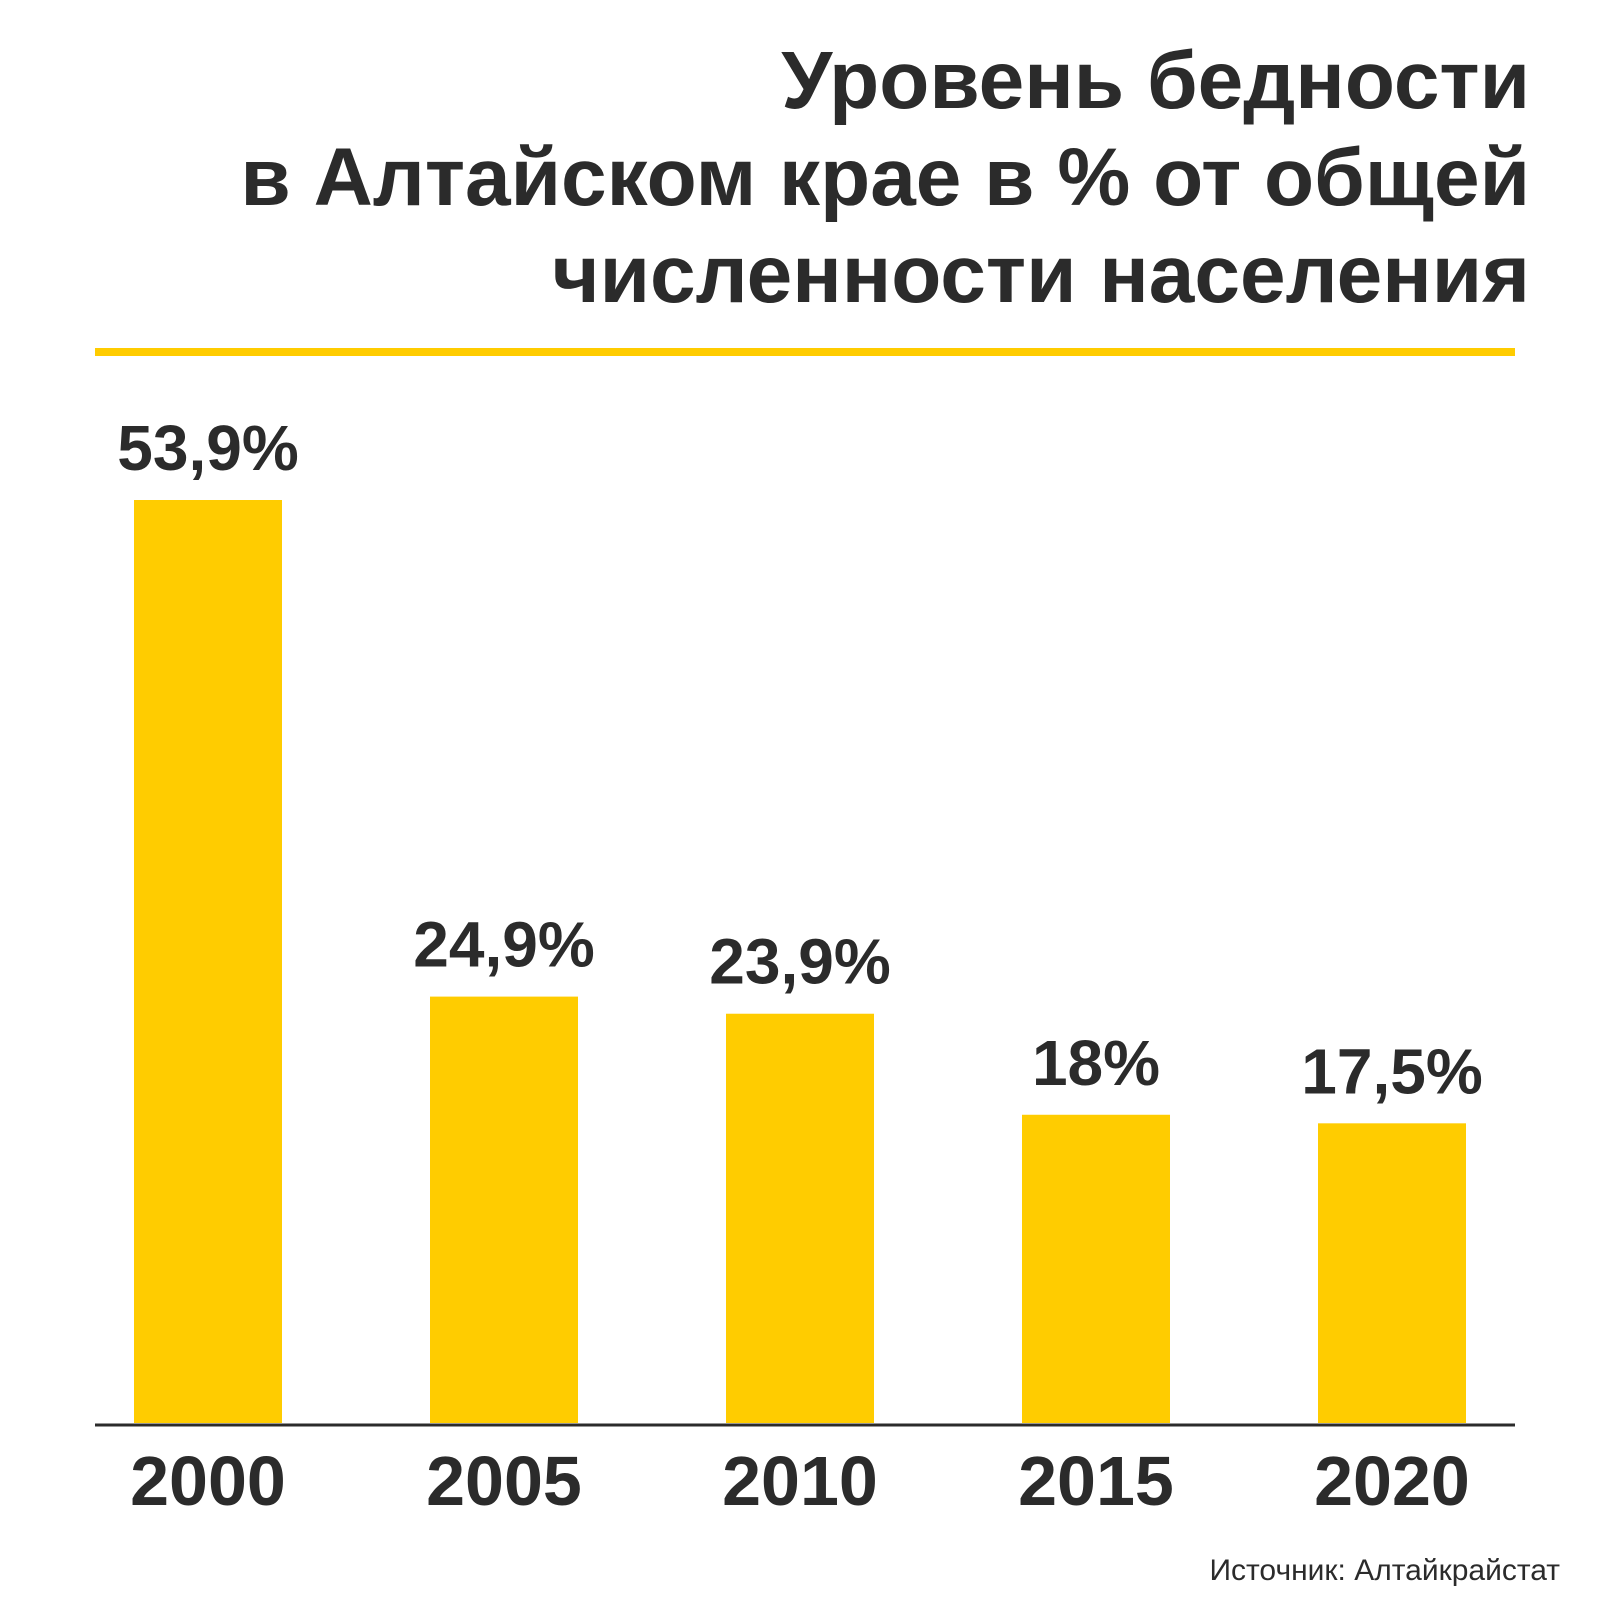 The width and height of the screenshot is (1600, 1600). What do you see at coordinates (799, 962) in the screenshot?
I see `value-label: 23,9%` at bounding box center [799, 962].